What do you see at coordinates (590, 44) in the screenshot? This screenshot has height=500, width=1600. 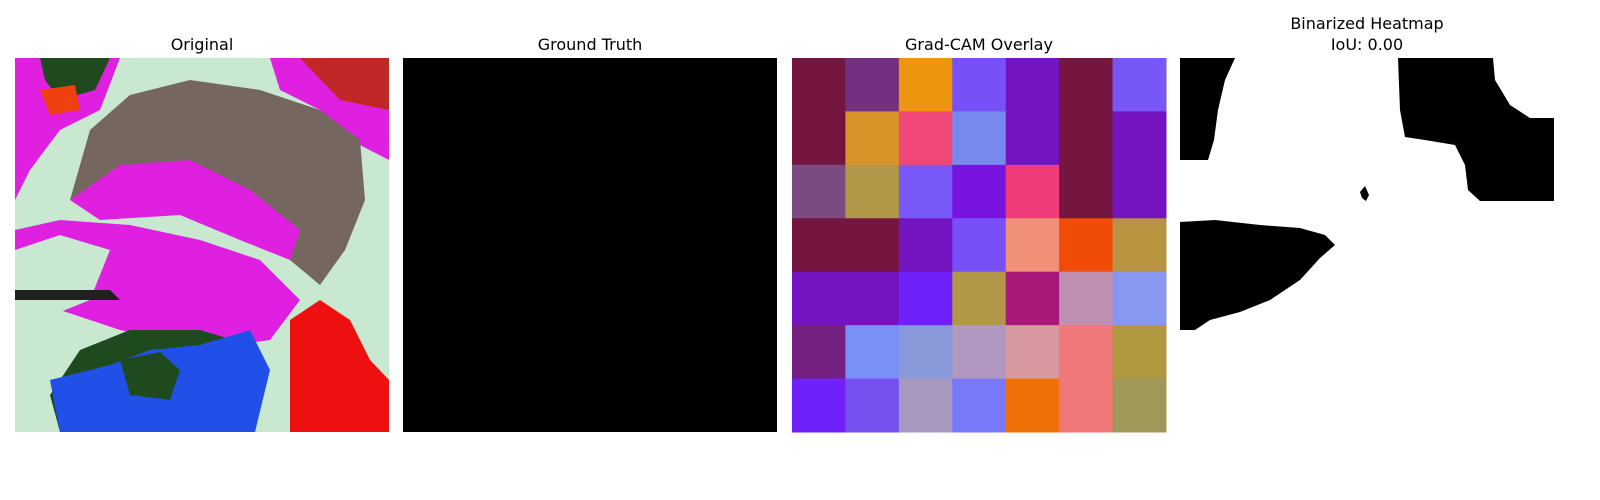 I see `panel-title: Ground Truth` at bounding box center [590, 44].